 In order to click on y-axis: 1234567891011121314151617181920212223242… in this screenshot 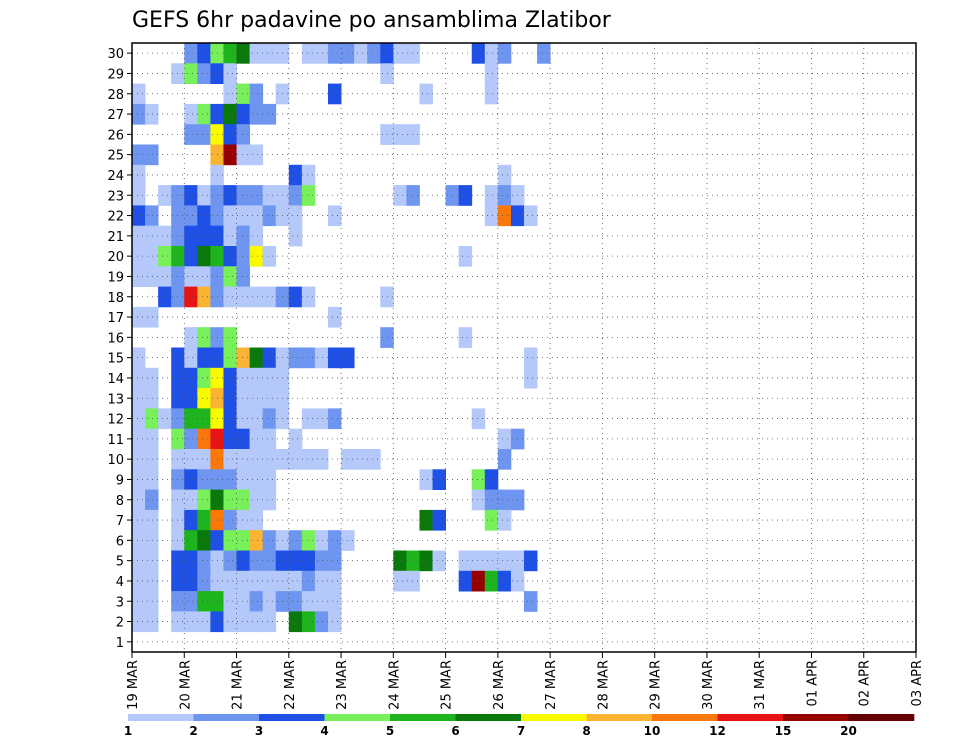, I will do `click(119, 349)`.